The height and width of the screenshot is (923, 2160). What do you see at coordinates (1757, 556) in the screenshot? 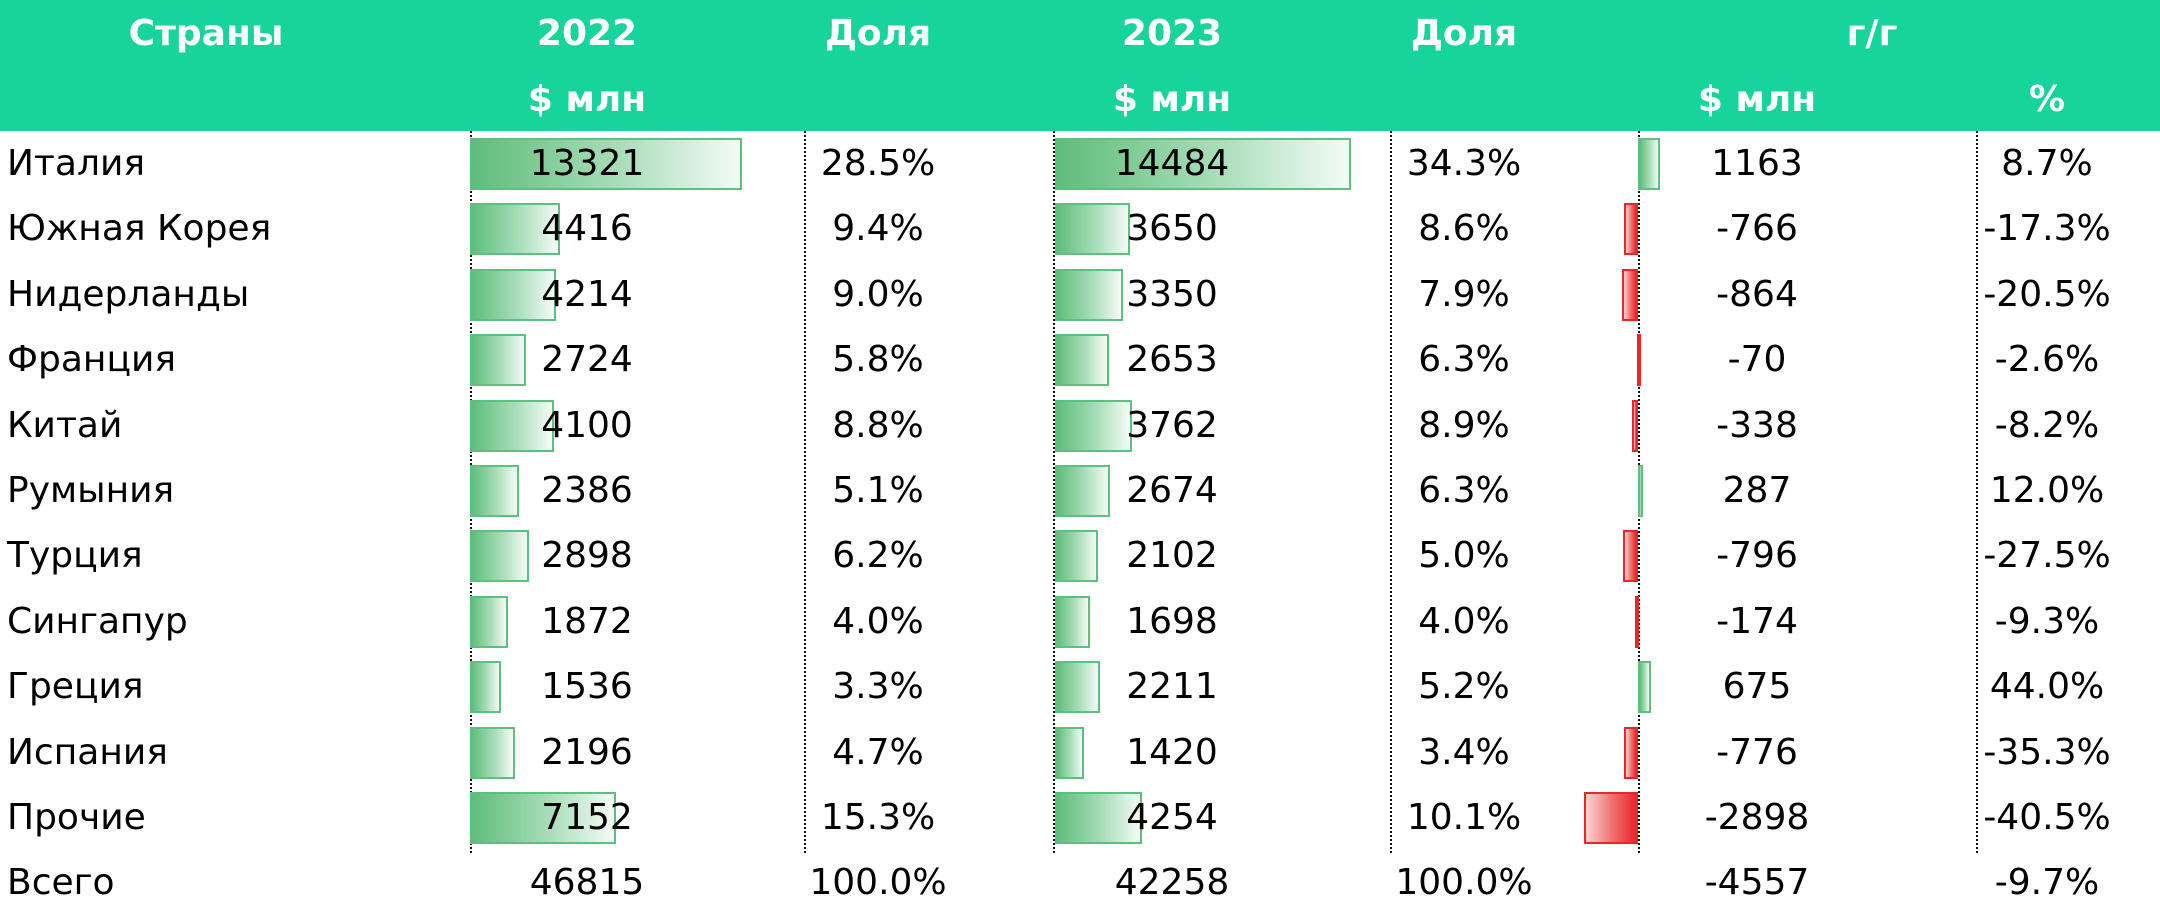
I see `value-yoy: -796` at bounding box center [1757, 556].